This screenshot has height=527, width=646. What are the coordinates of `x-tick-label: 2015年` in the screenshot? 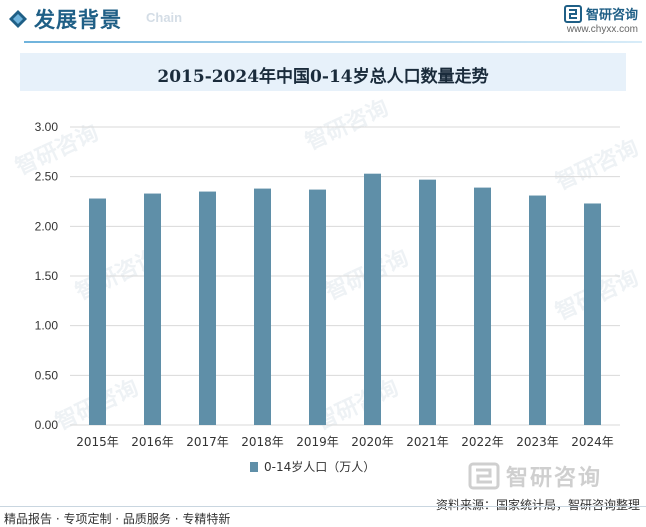 It's located at (97, 442).